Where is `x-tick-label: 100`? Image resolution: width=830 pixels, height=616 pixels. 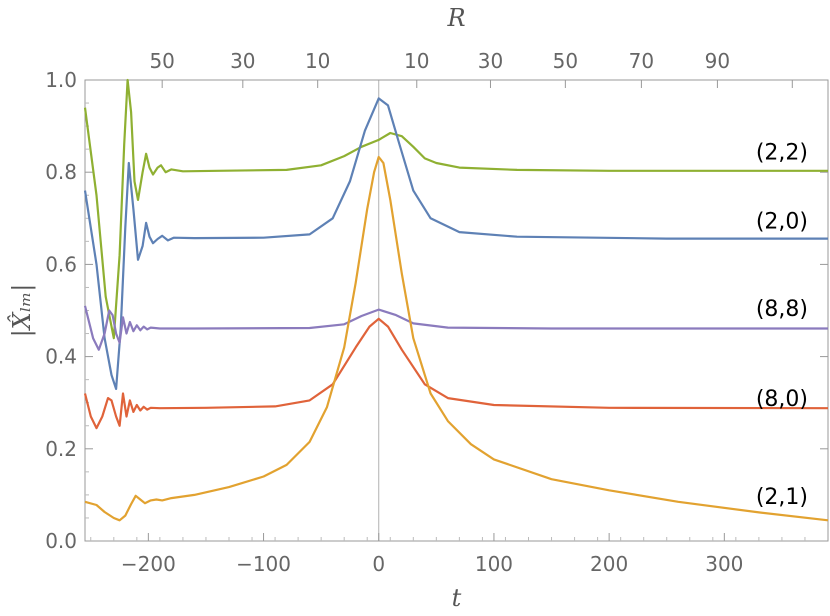 x-tick-label: 100 is located at coordinates (494, 564).